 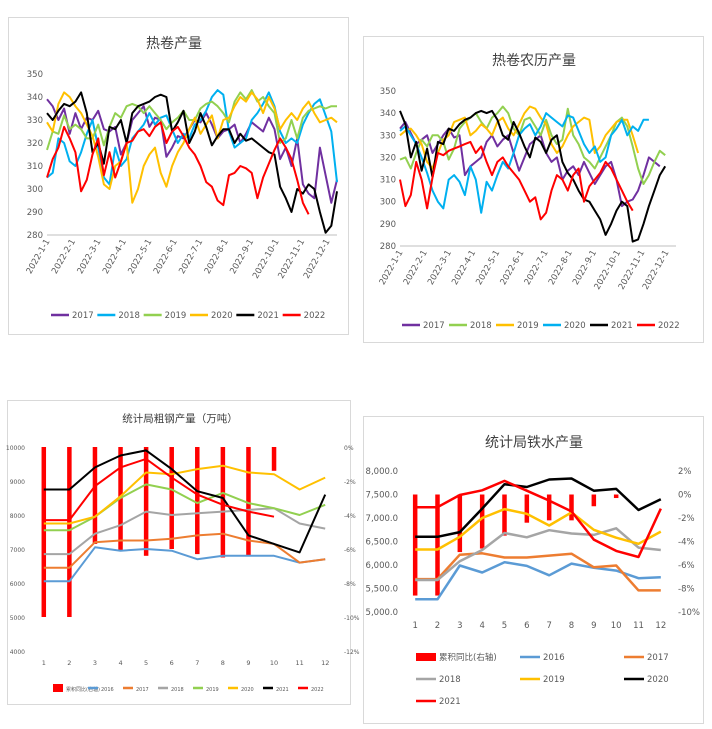 What do you see at coordinates (594, 500) in the screenshot?
I see `bar--9` at bounding box center [594, 500].